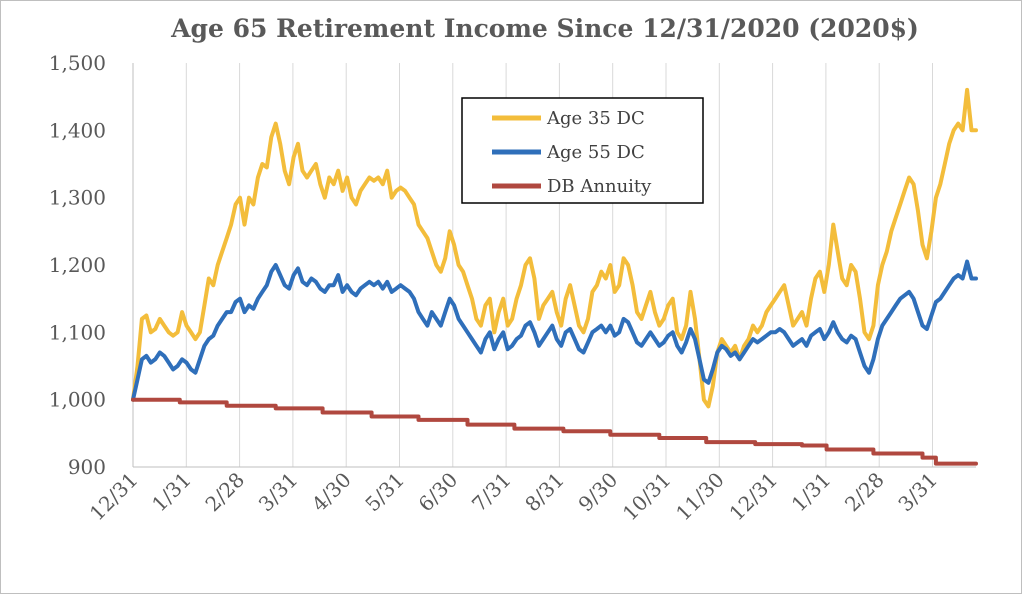 The width and height of the screenshot is (1024, 596). What do you see at coordinates (438, 492) in the screenshot?
I see `x-tick-label: 6/30` at bounding box center [438, 492].